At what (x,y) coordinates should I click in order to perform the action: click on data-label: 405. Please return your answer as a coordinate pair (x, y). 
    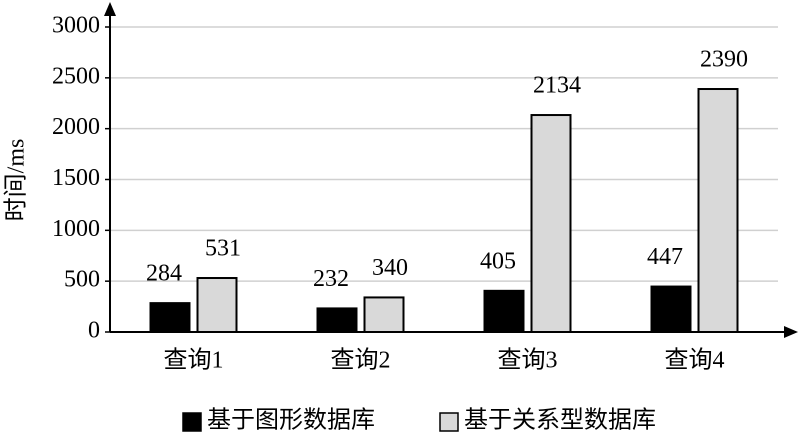
    Looking at the image, I should click on (498, 261).